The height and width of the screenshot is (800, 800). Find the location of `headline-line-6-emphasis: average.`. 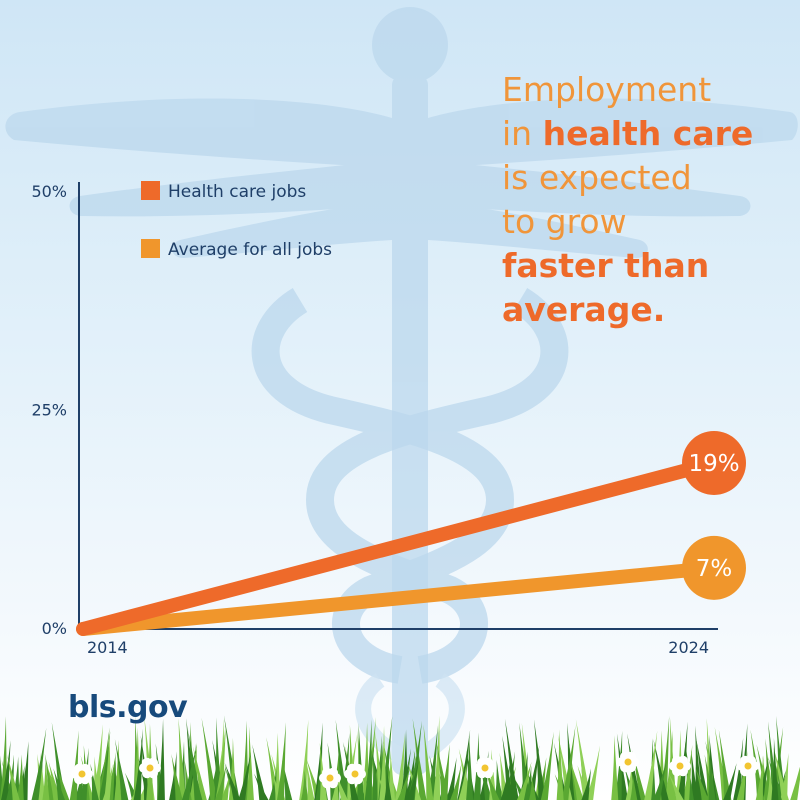

headline-line-6-emphasis: average. is located at coordinates (584, 309).